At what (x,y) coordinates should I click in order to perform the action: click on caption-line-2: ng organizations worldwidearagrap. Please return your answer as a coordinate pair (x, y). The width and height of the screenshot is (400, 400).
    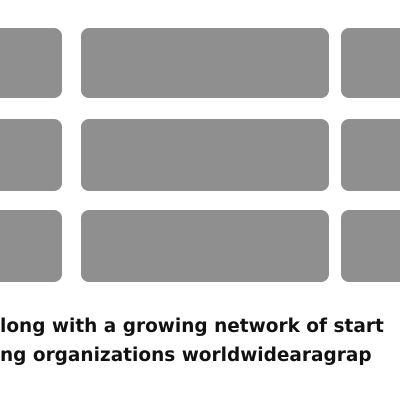
    Looking at the image, I should click on (186, 355).